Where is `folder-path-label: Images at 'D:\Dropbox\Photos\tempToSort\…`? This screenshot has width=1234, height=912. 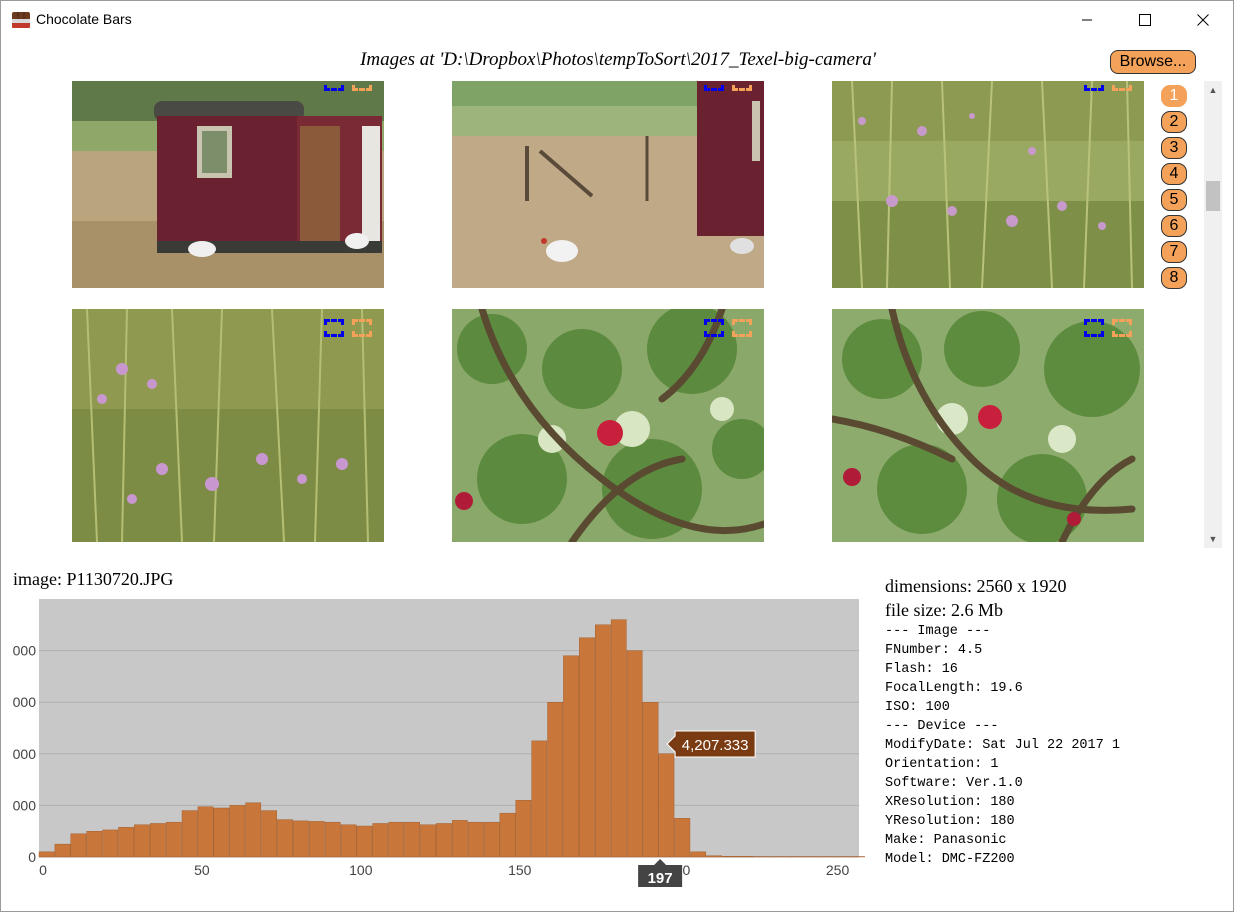 folder-path-label: Images at 'D:\Dropbox\Photos\tempToSort\… is located at coordinates (618, 59).